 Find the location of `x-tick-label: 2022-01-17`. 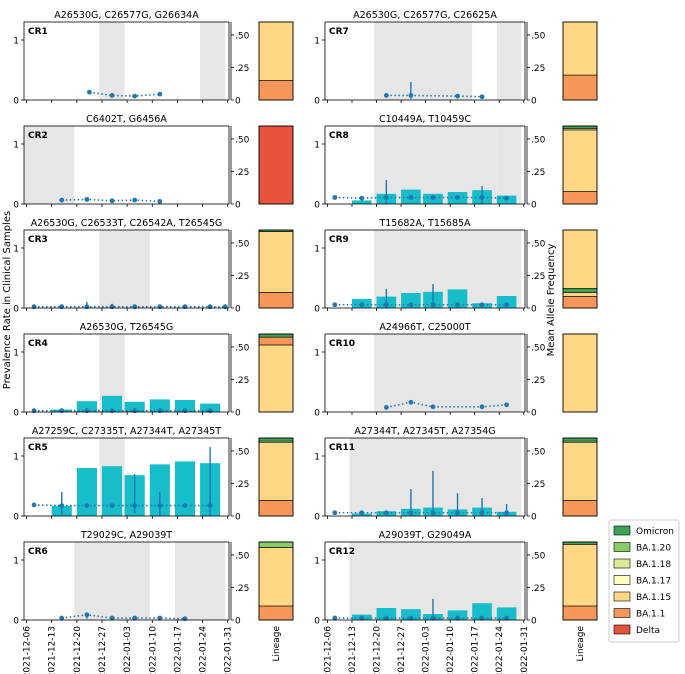

x-tick-label: 2022-01-17 is located at coordinates (178, 650).